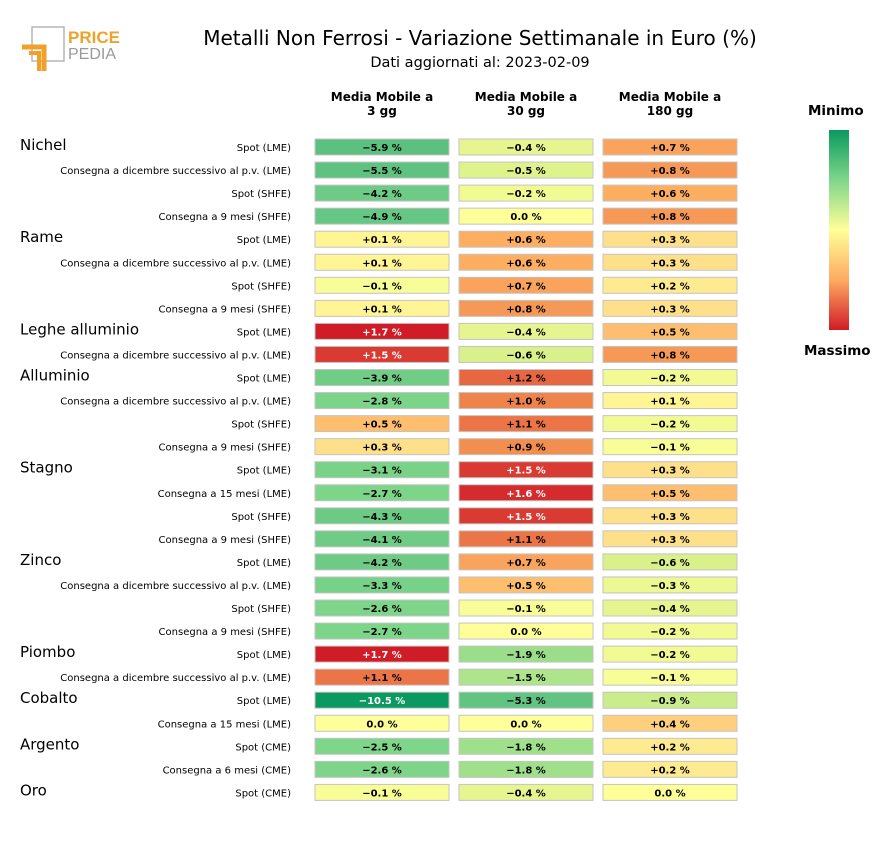 Image resolution: width=880 pixels, height=850 pixels. Describe the element at coordinates (382, 494) in the screenshot. I see `cell-value-label: −2.7 %` at that location.